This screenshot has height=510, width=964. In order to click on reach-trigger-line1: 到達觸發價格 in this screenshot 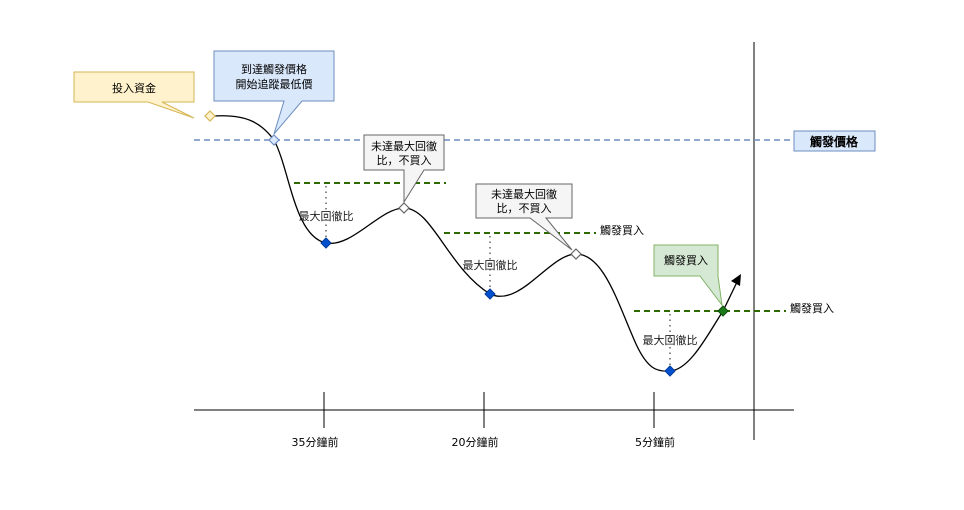, I will do `click(274, 69)`.